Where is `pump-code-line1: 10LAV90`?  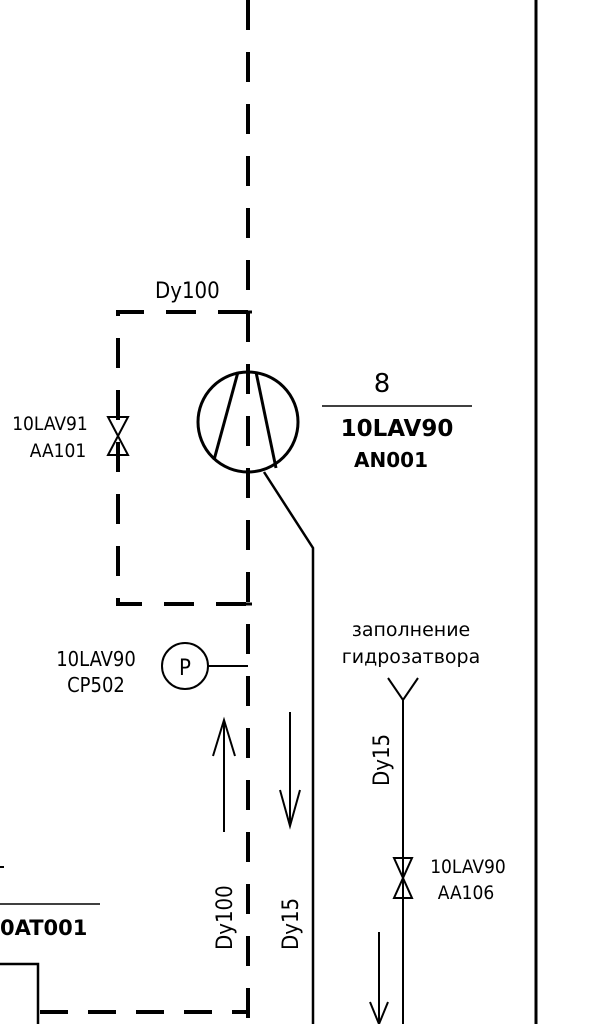 pump-code-line1: 10LAV90 is located at coordinates (397, 429).